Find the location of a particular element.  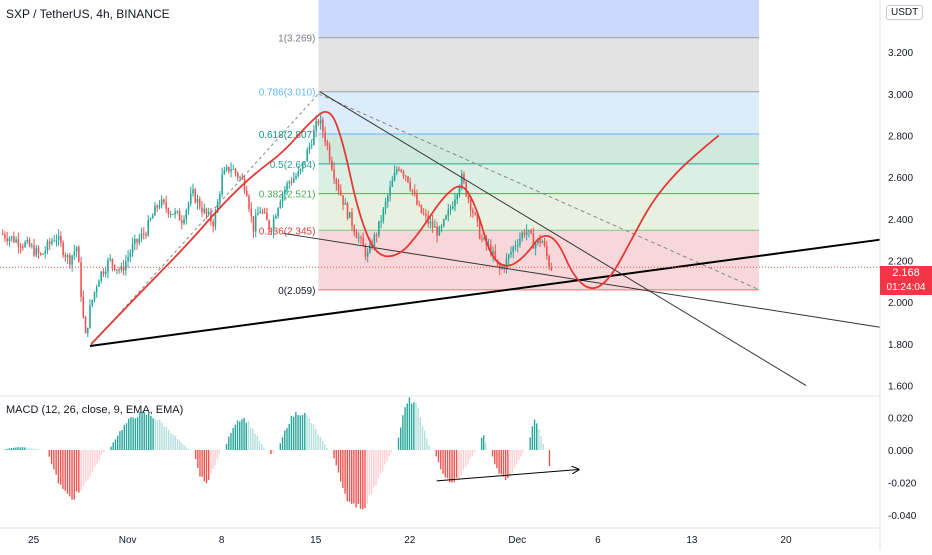

currency-button: USDT is located at coordinates (905, 12).